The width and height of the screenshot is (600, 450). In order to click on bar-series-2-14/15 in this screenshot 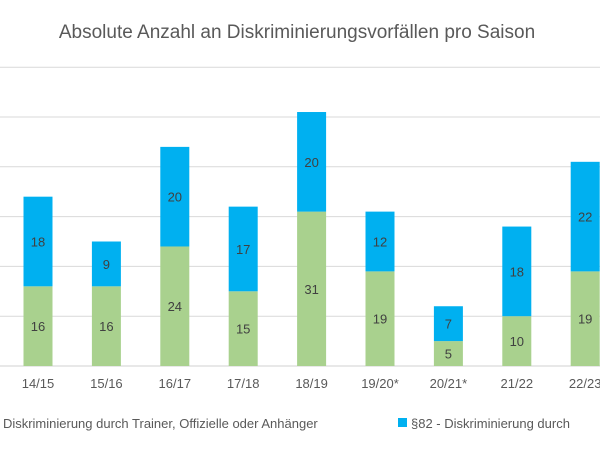, I will do `click(38, 241)`.